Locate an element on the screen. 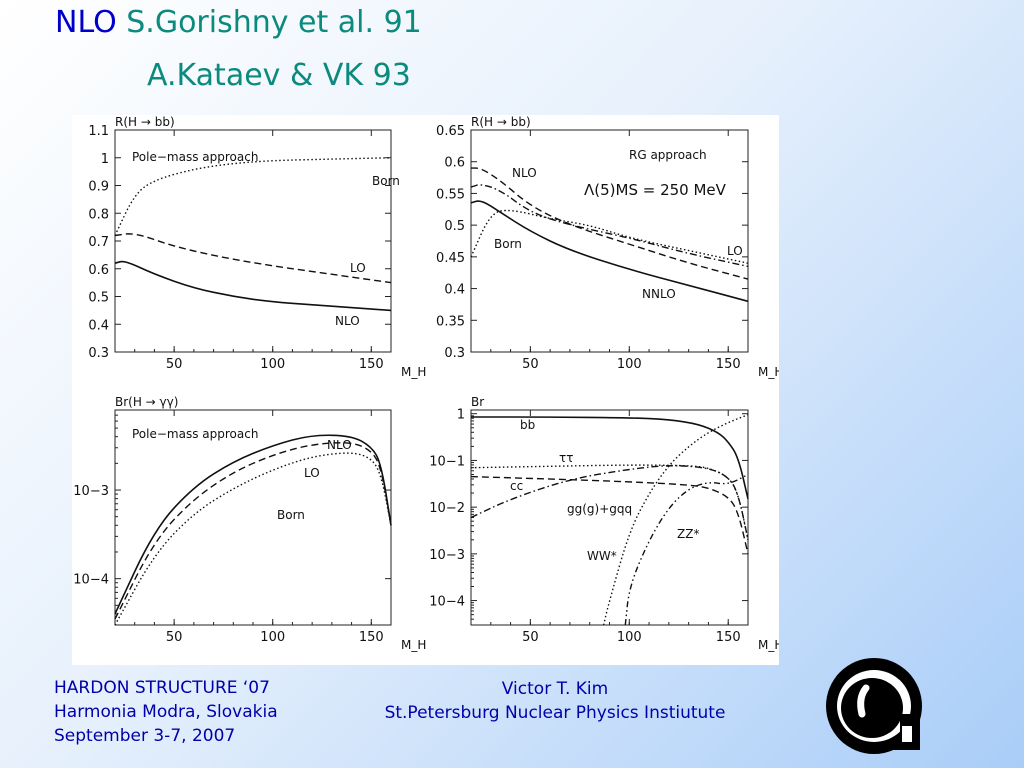 Image resolution: width=1024 pixels, height=768 pixels. y-tick-label: 0.9 is located at coordinates (98, 187).